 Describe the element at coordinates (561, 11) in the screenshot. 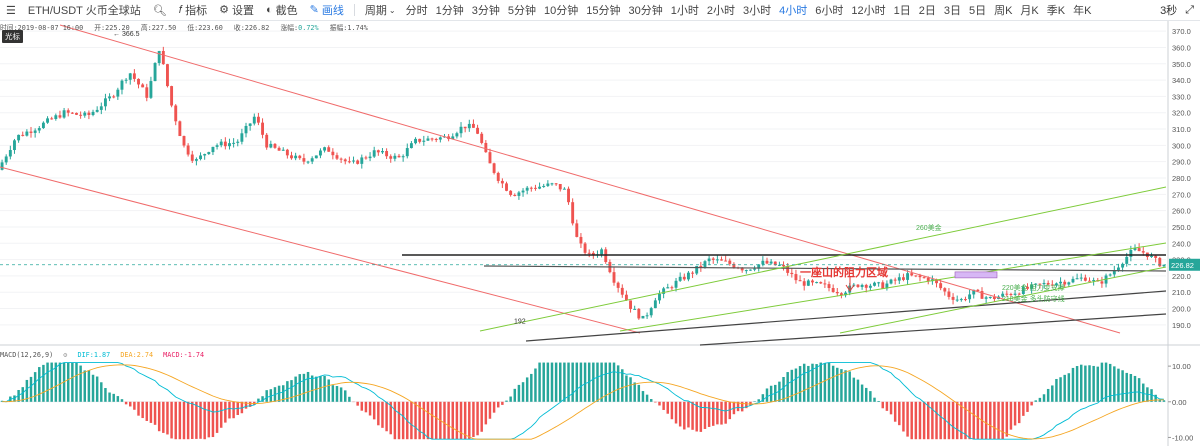

I see `interval-4: 10分钟` at that location.